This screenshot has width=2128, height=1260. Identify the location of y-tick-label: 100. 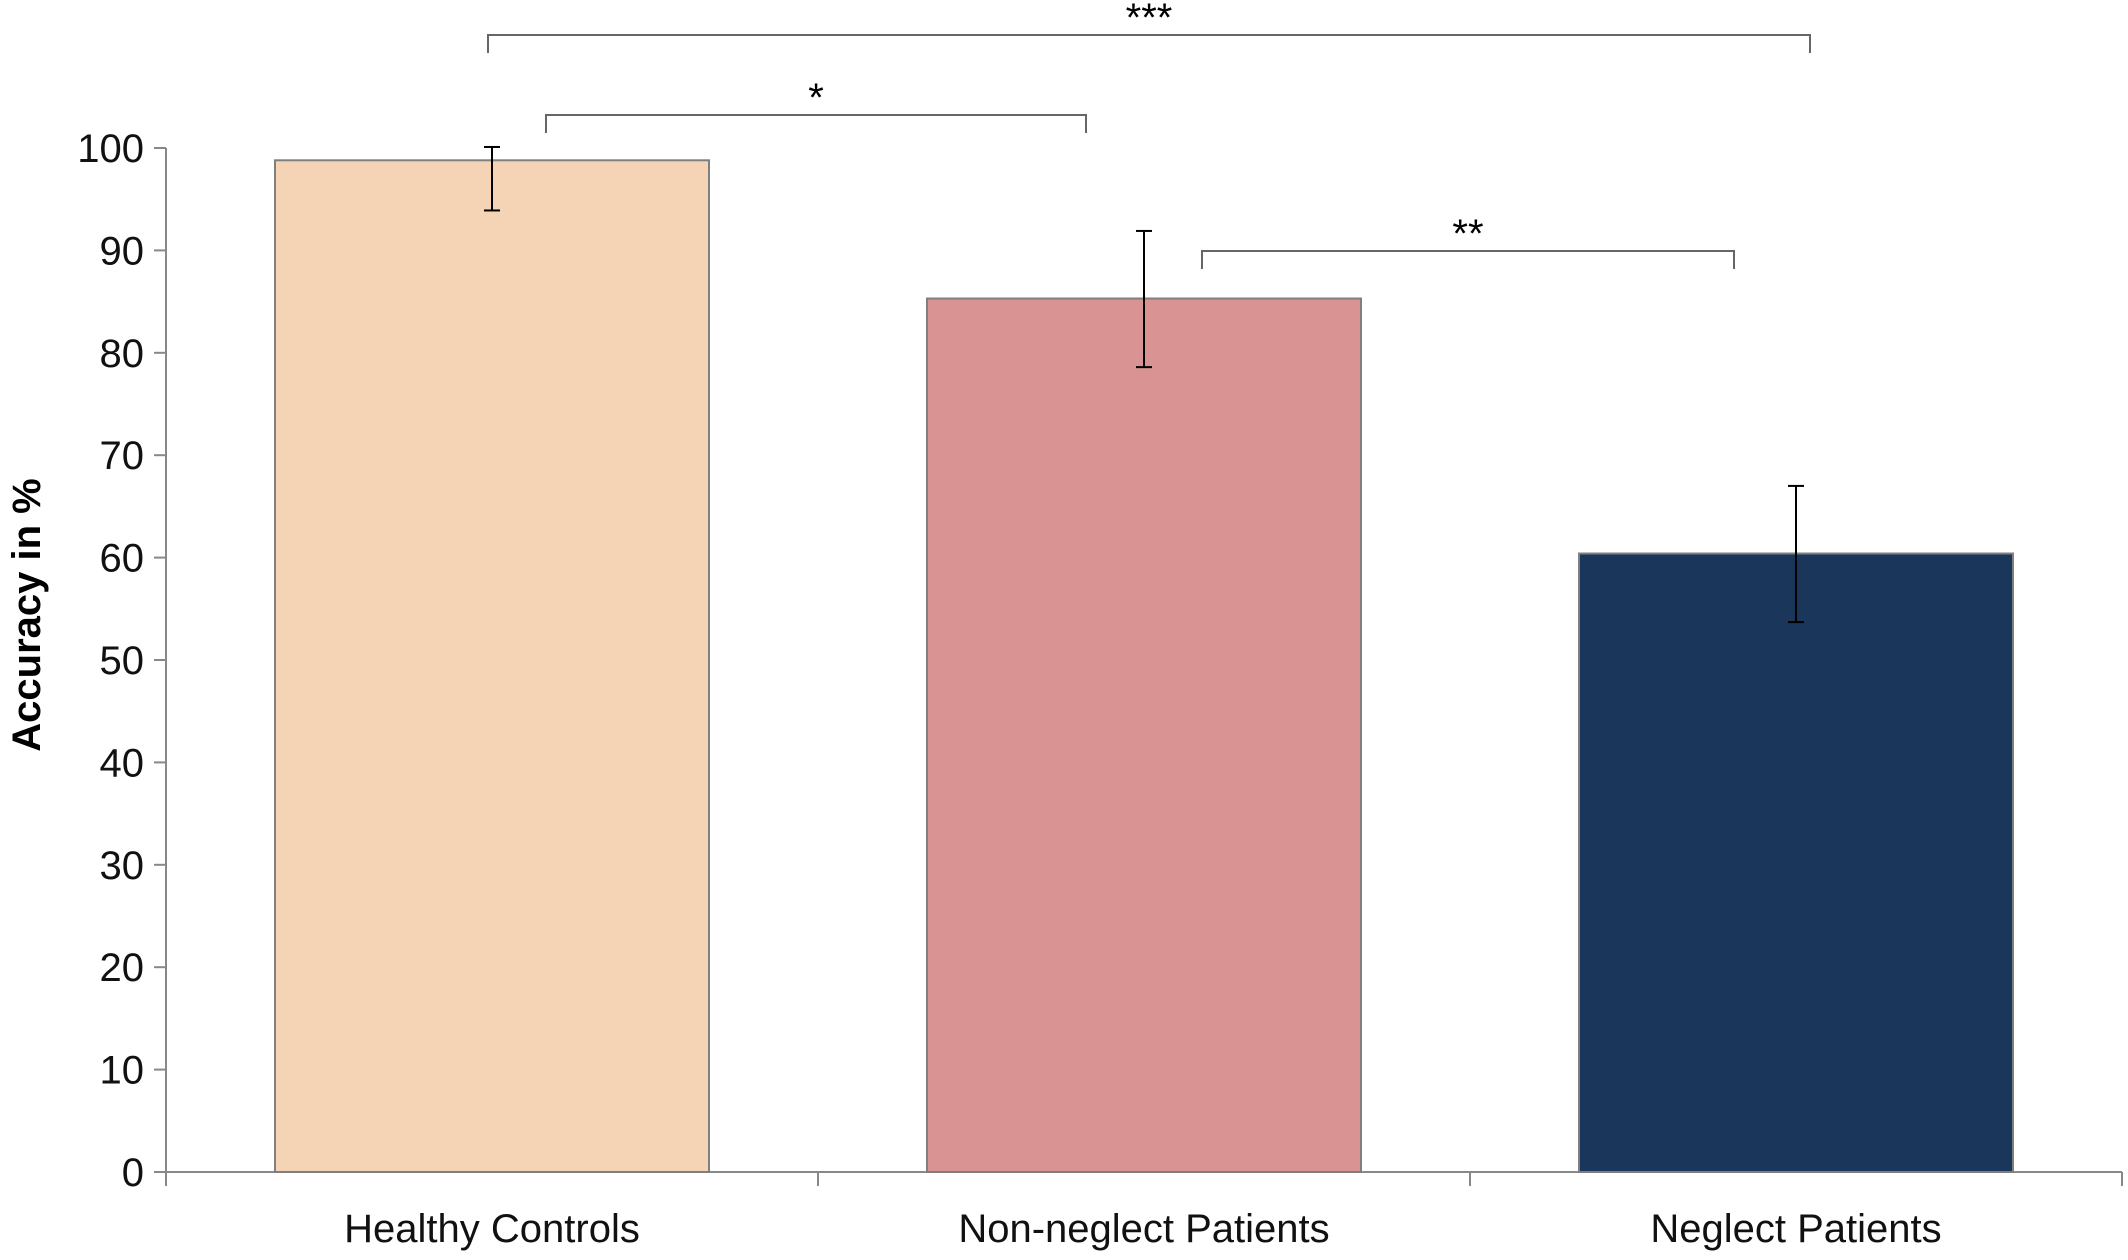
(110, 149).